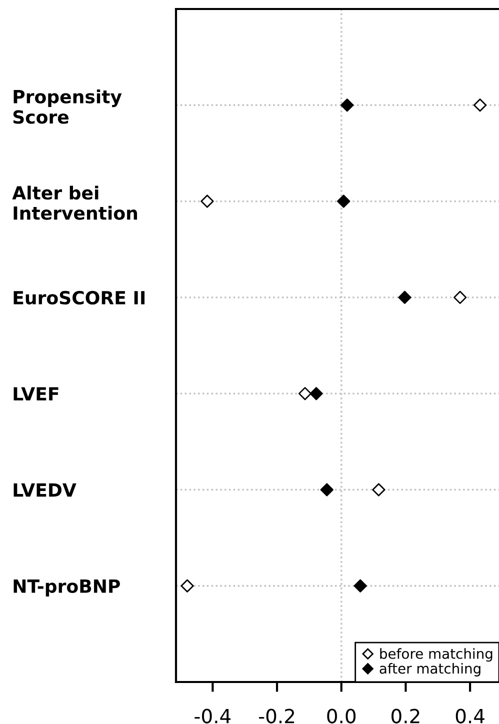  What do you see at coordinates (436, 655) in the screenshot?
I see `legend-label: before matching` at bounding box center [436, 655].